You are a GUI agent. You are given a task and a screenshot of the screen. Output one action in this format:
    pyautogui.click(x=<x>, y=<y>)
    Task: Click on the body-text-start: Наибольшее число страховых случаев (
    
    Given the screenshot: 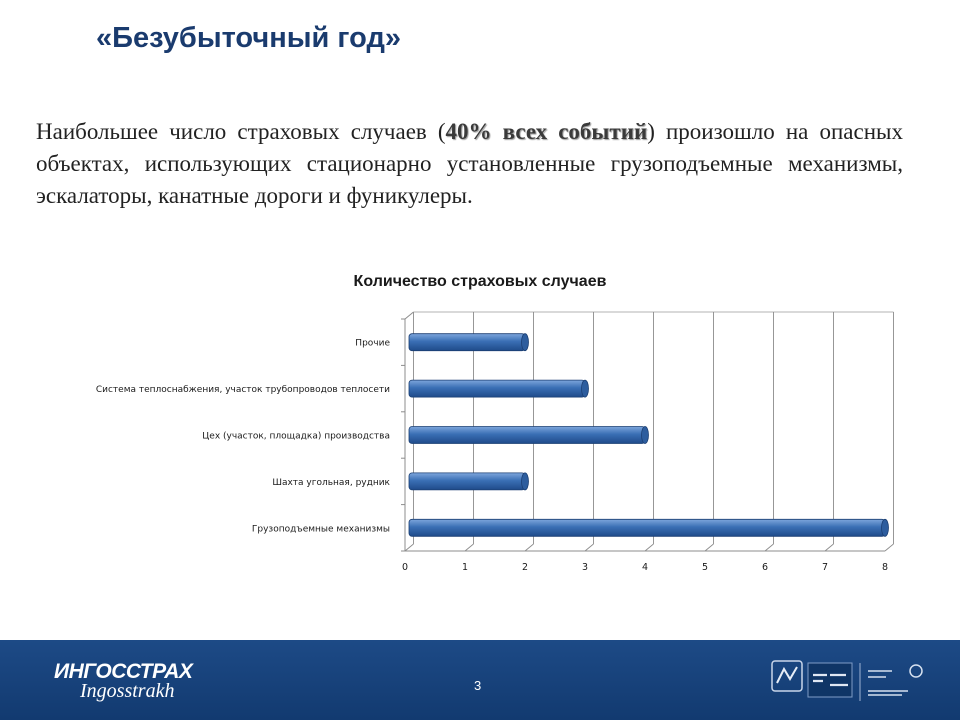 What is the action you would take?
    pyautogui.click(x=241, y=131)
    